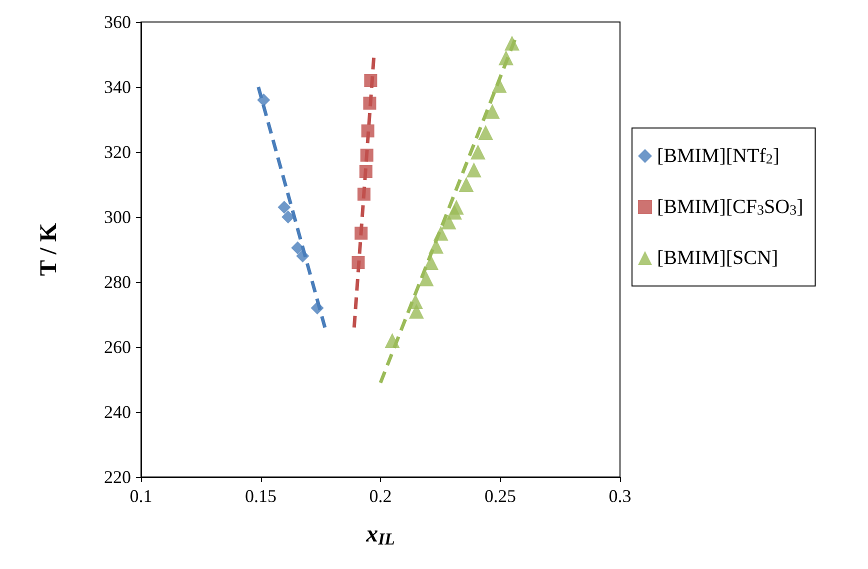 This screenshot has height=569, width=868. I want to click on legend-label: [BMIM][NTf2], so click(718, 156).